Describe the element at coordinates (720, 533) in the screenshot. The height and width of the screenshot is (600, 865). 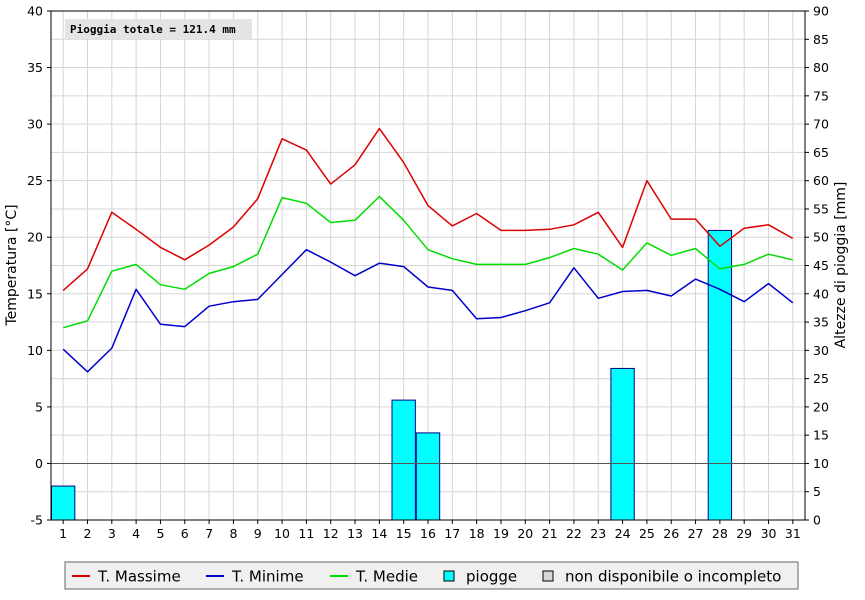
I see `x-tick-label: 28` at that location.